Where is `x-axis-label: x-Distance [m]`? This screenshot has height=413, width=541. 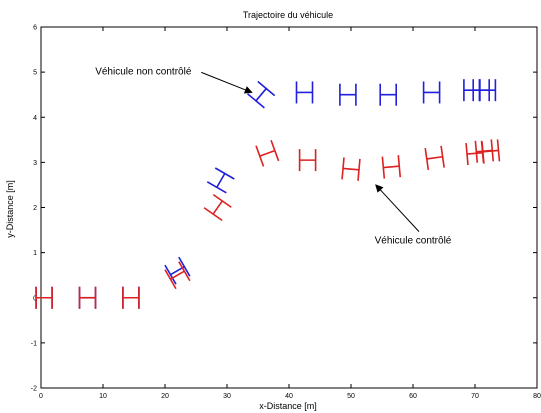 x-axis-label: x-Distance [m] is located at coordinates (288, 406).